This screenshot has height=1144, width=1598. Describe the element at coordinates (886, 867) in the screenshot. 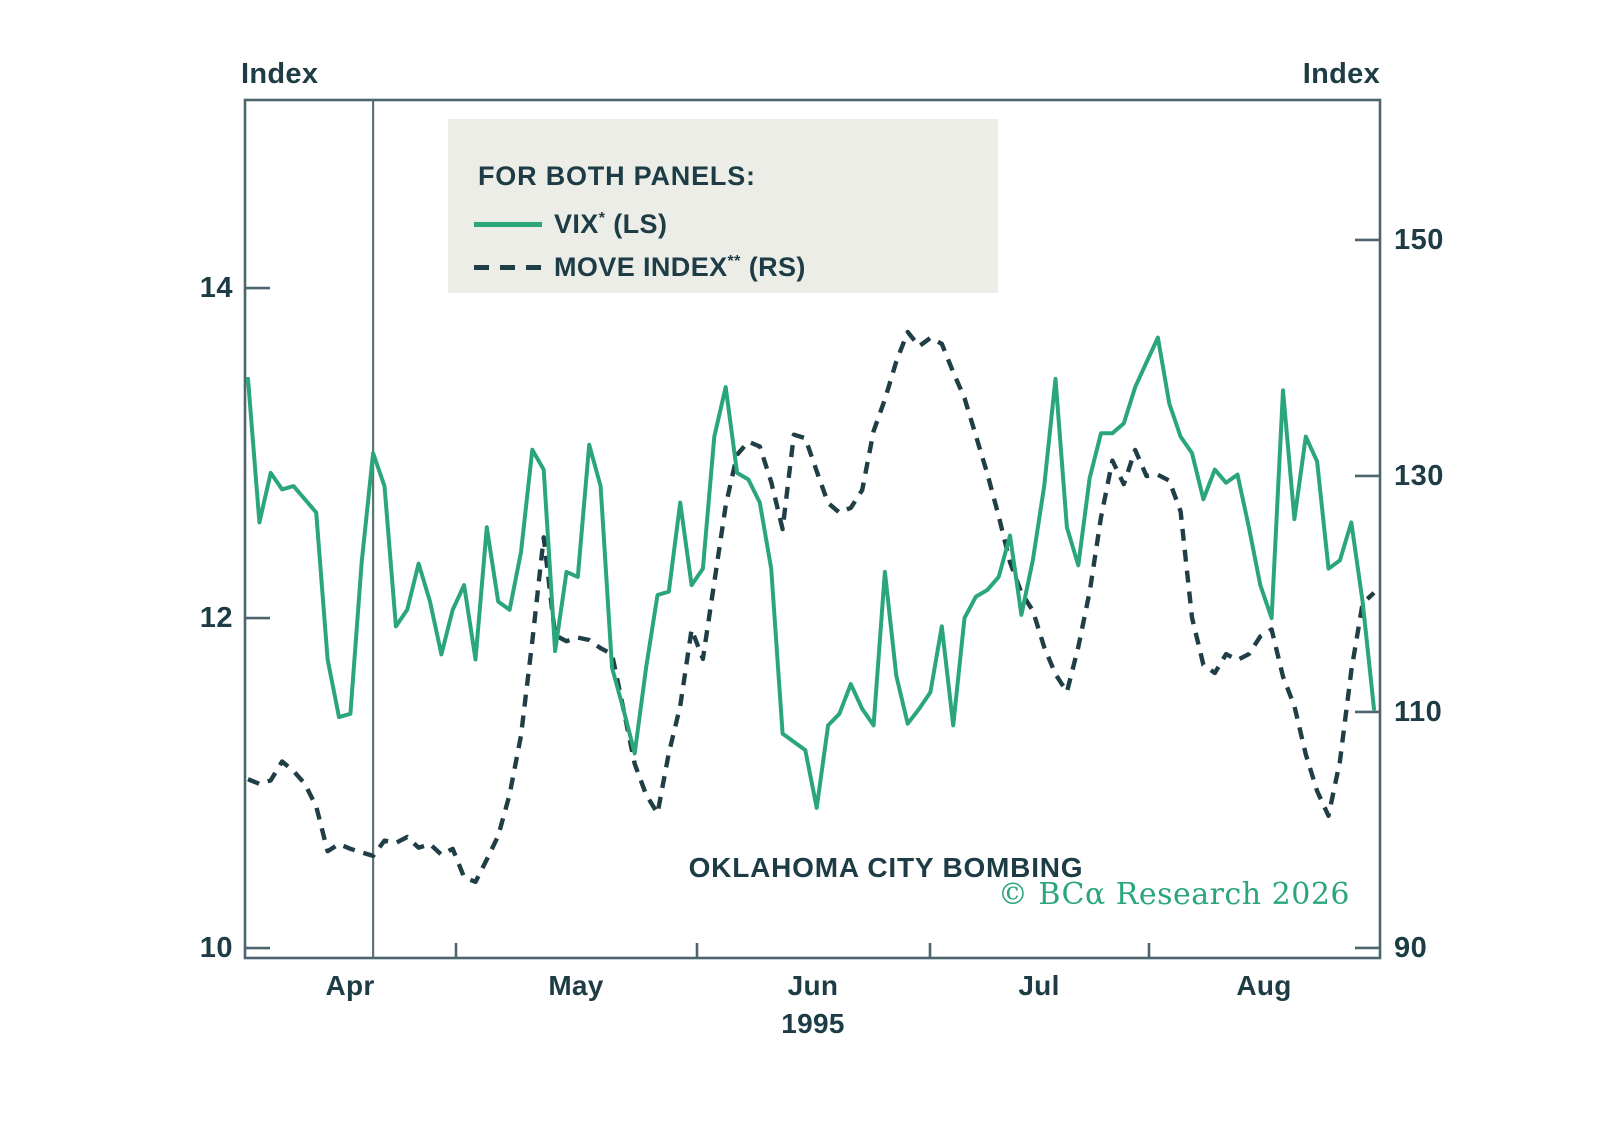

I see `event-annotation: OKLAHOMA CITY BOMBING` at that location.